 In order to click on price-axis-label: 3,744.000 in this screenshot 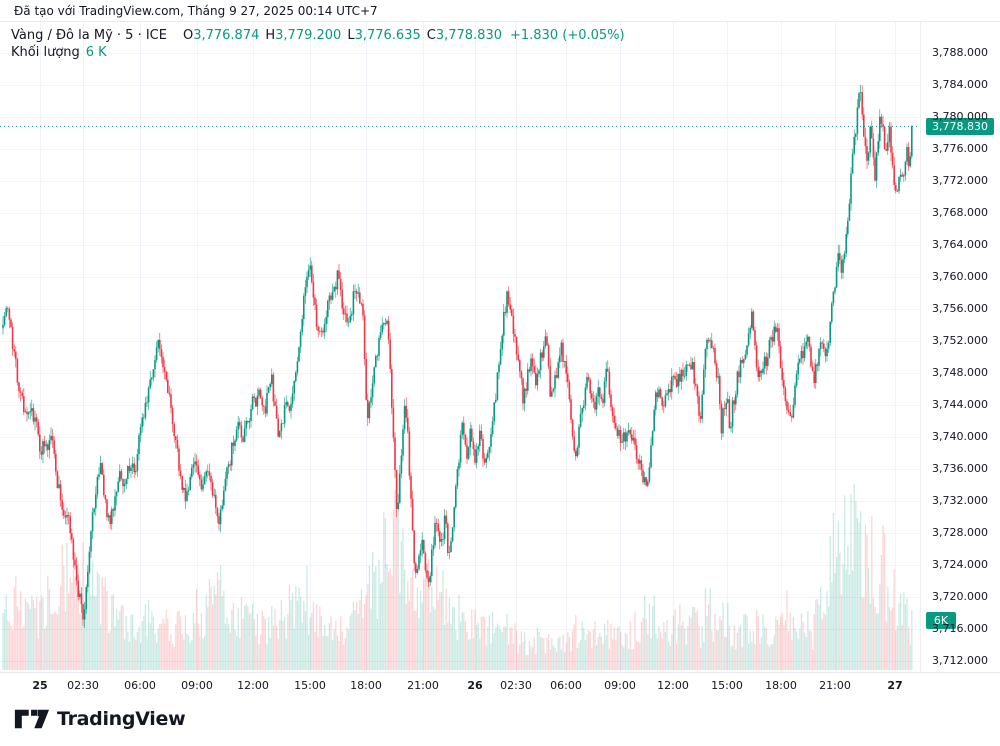, I will do `click(960, 404)`.